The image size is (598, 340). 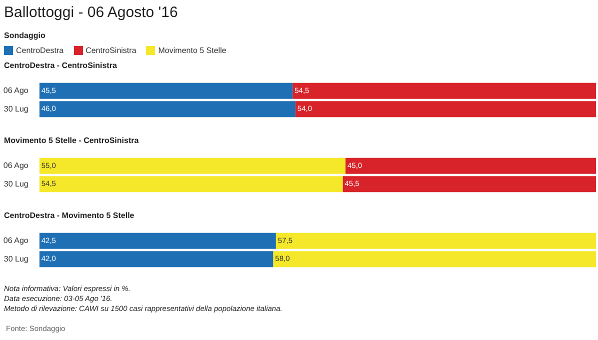 I want to click on chart-subtitle: Sondaggio, so click(x=24, y=36).